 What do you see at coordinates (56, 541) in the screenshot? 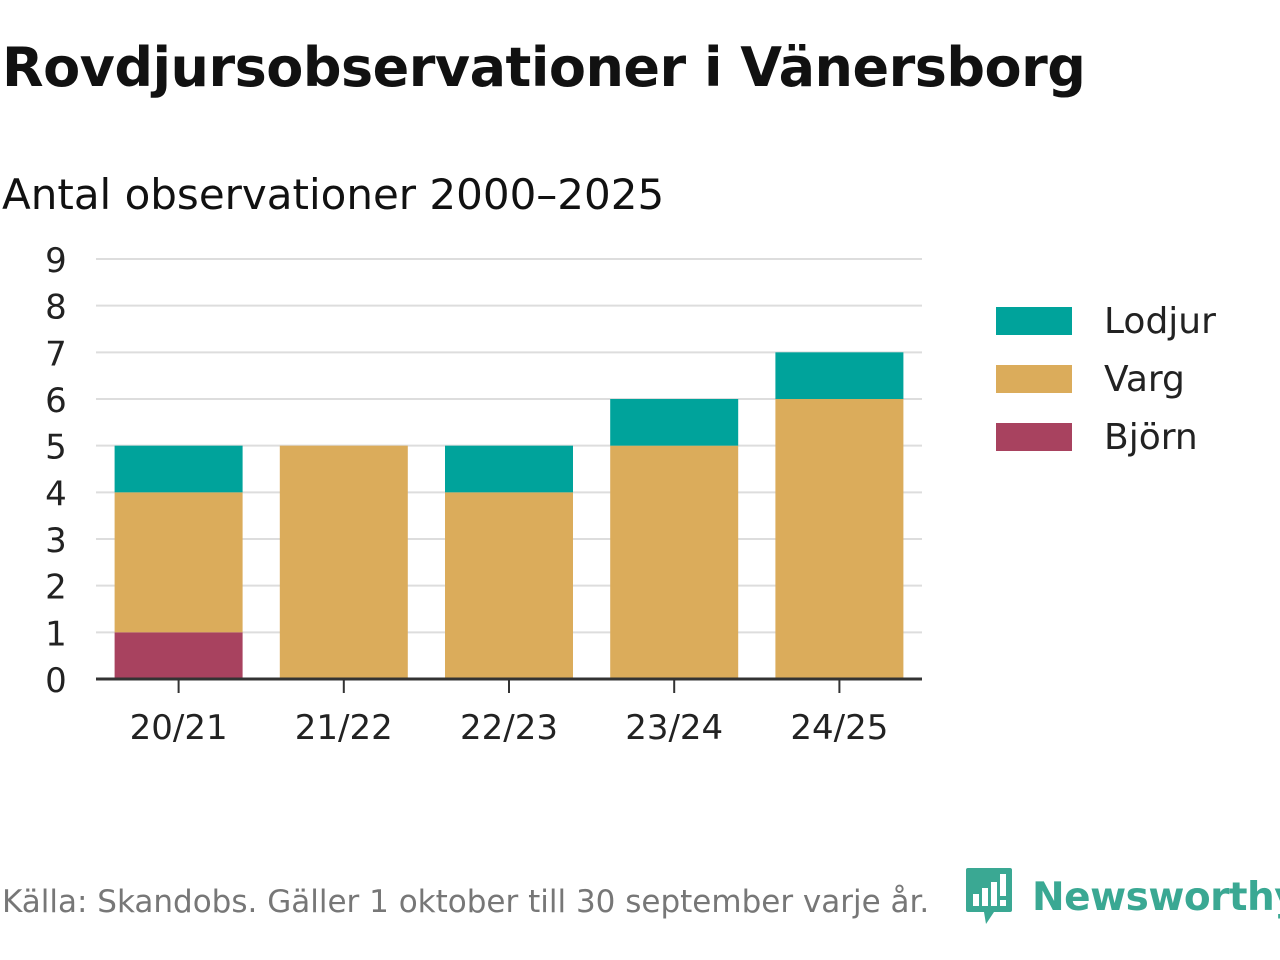
I see `y-tick-label: 3` at bounding box center [56, 541].